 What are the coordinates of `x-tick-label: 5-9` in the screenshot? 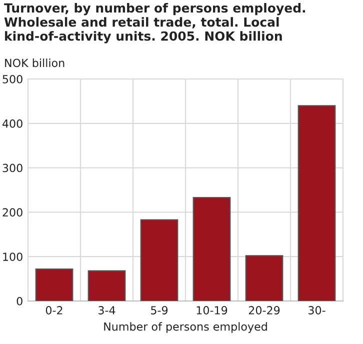 It's located at (159, 310).